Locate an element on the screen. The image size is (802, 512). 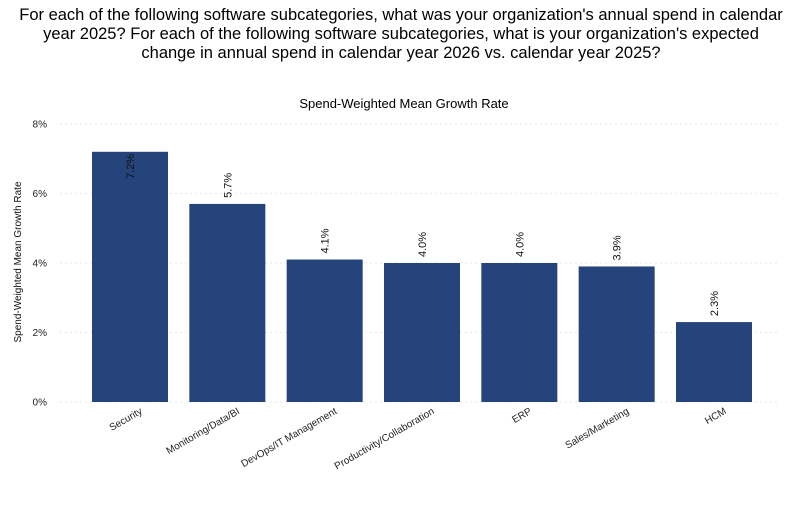
x-category-label: Security is located at coordinates (126, 420).